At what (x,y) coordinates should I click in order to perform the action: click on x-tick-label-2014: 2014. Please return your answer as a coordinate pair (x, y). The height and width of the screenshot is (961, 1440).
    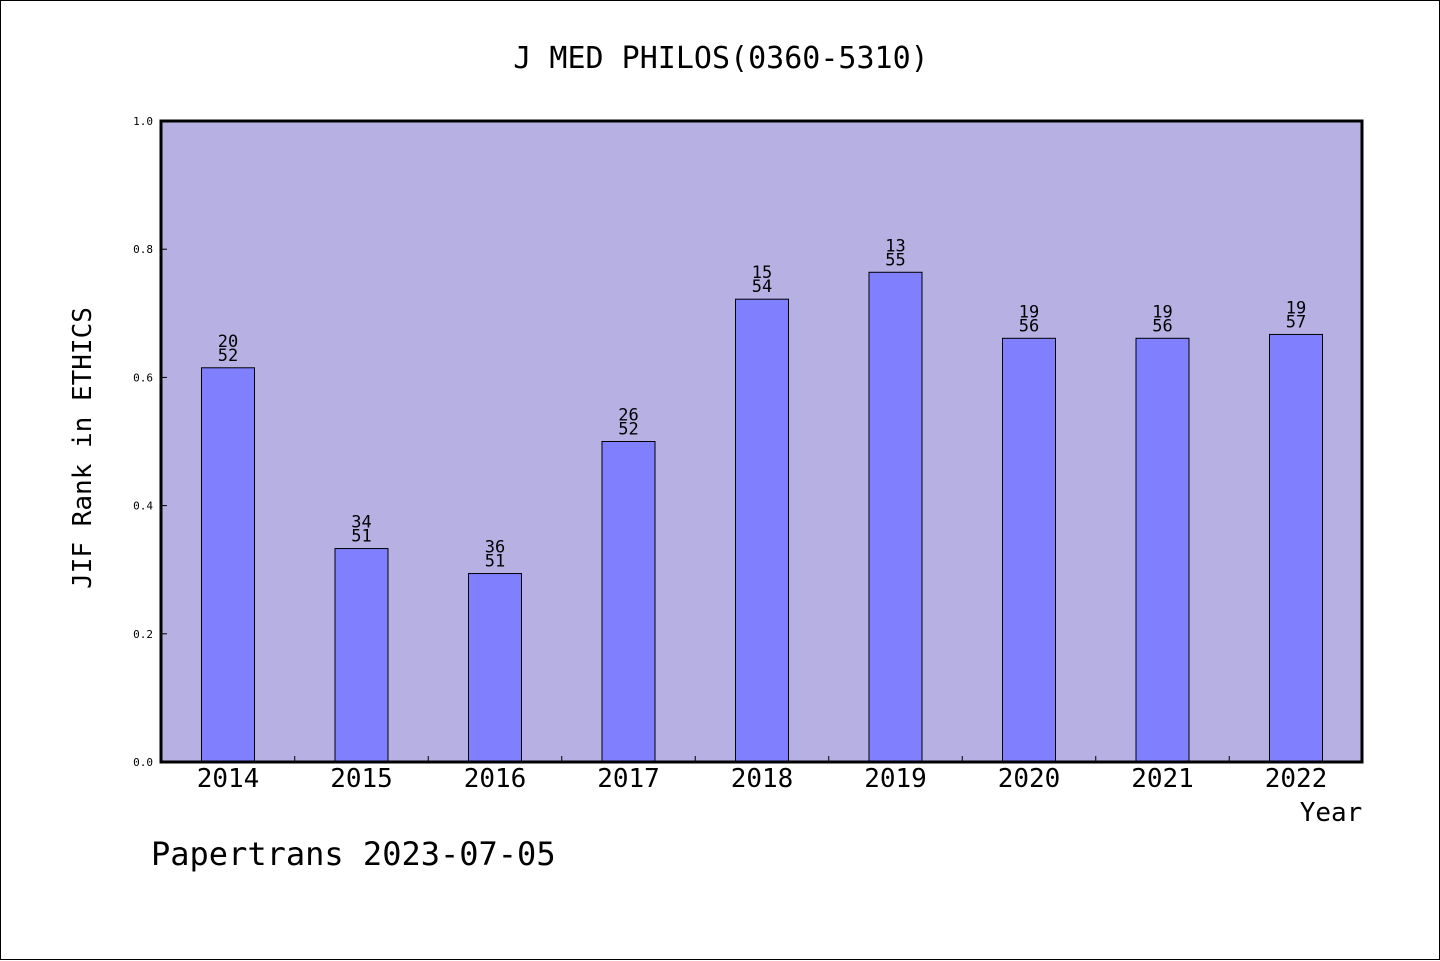
    Looking at the image, I should click on (228, 779).